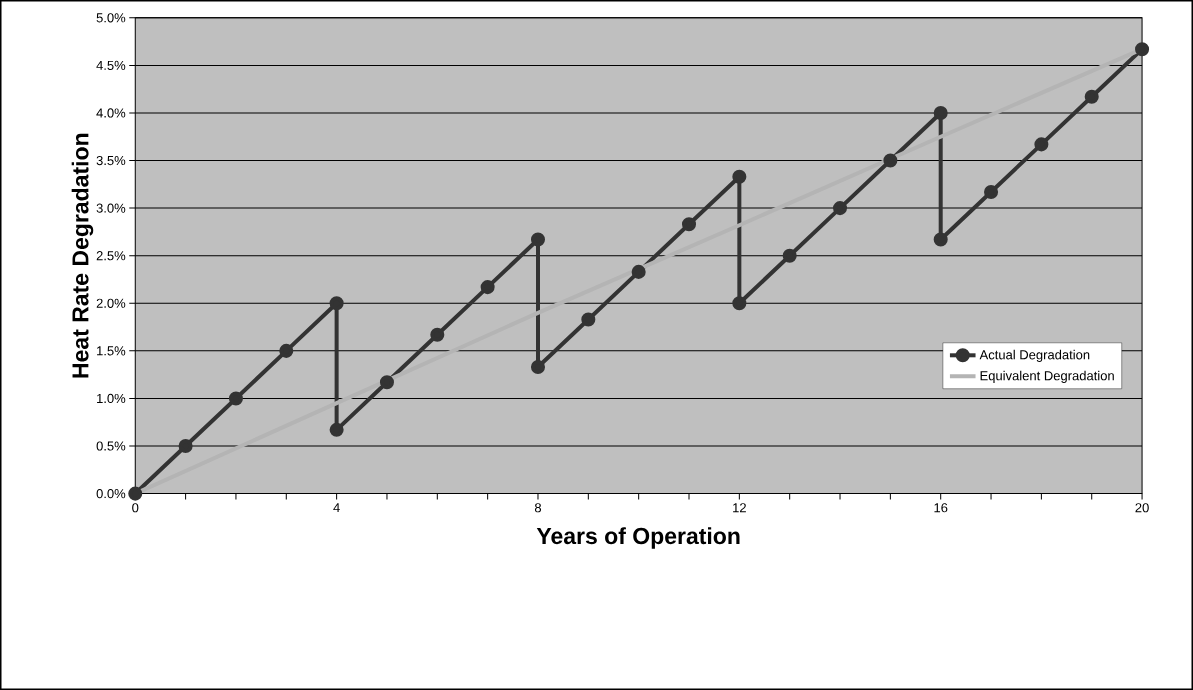 This screenshot has width=1193, height=690. I want to click on y-axis-title: Heat Rate Degradation, so click(82, 255).